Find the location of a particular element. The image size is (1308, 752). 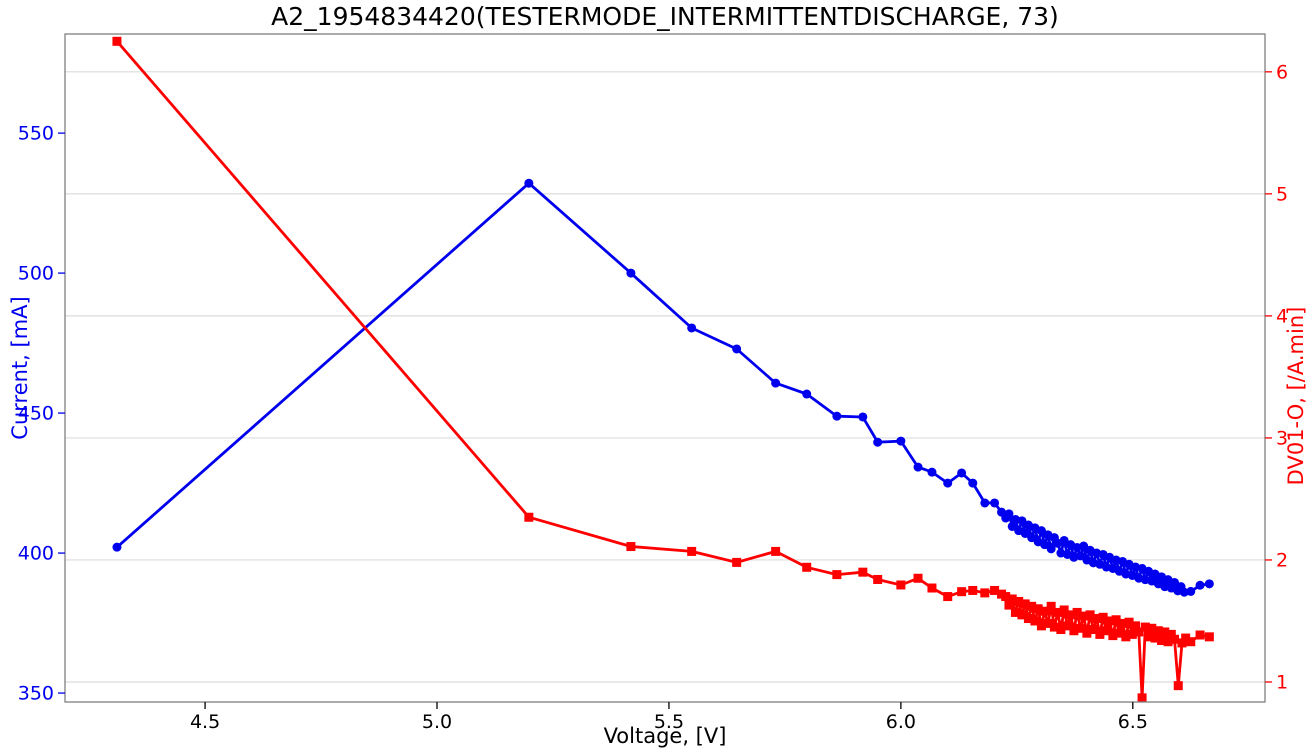

svg-text: 6 is located at coordinates (1282, 72).